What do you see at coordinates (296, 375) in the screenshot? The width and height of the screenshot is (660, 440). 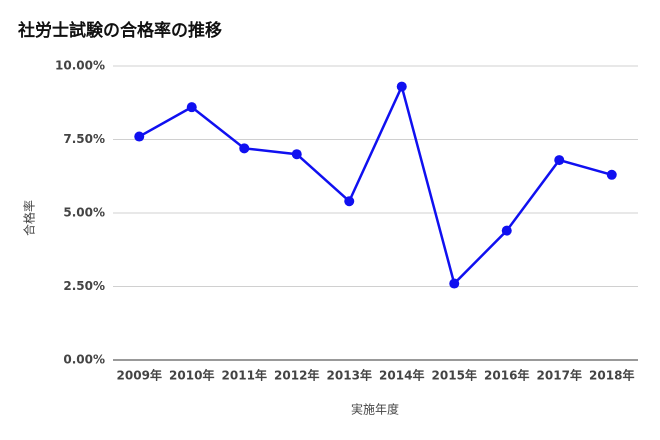 I see `x-tick-label: 2012年` at bounding box center [296, 375].